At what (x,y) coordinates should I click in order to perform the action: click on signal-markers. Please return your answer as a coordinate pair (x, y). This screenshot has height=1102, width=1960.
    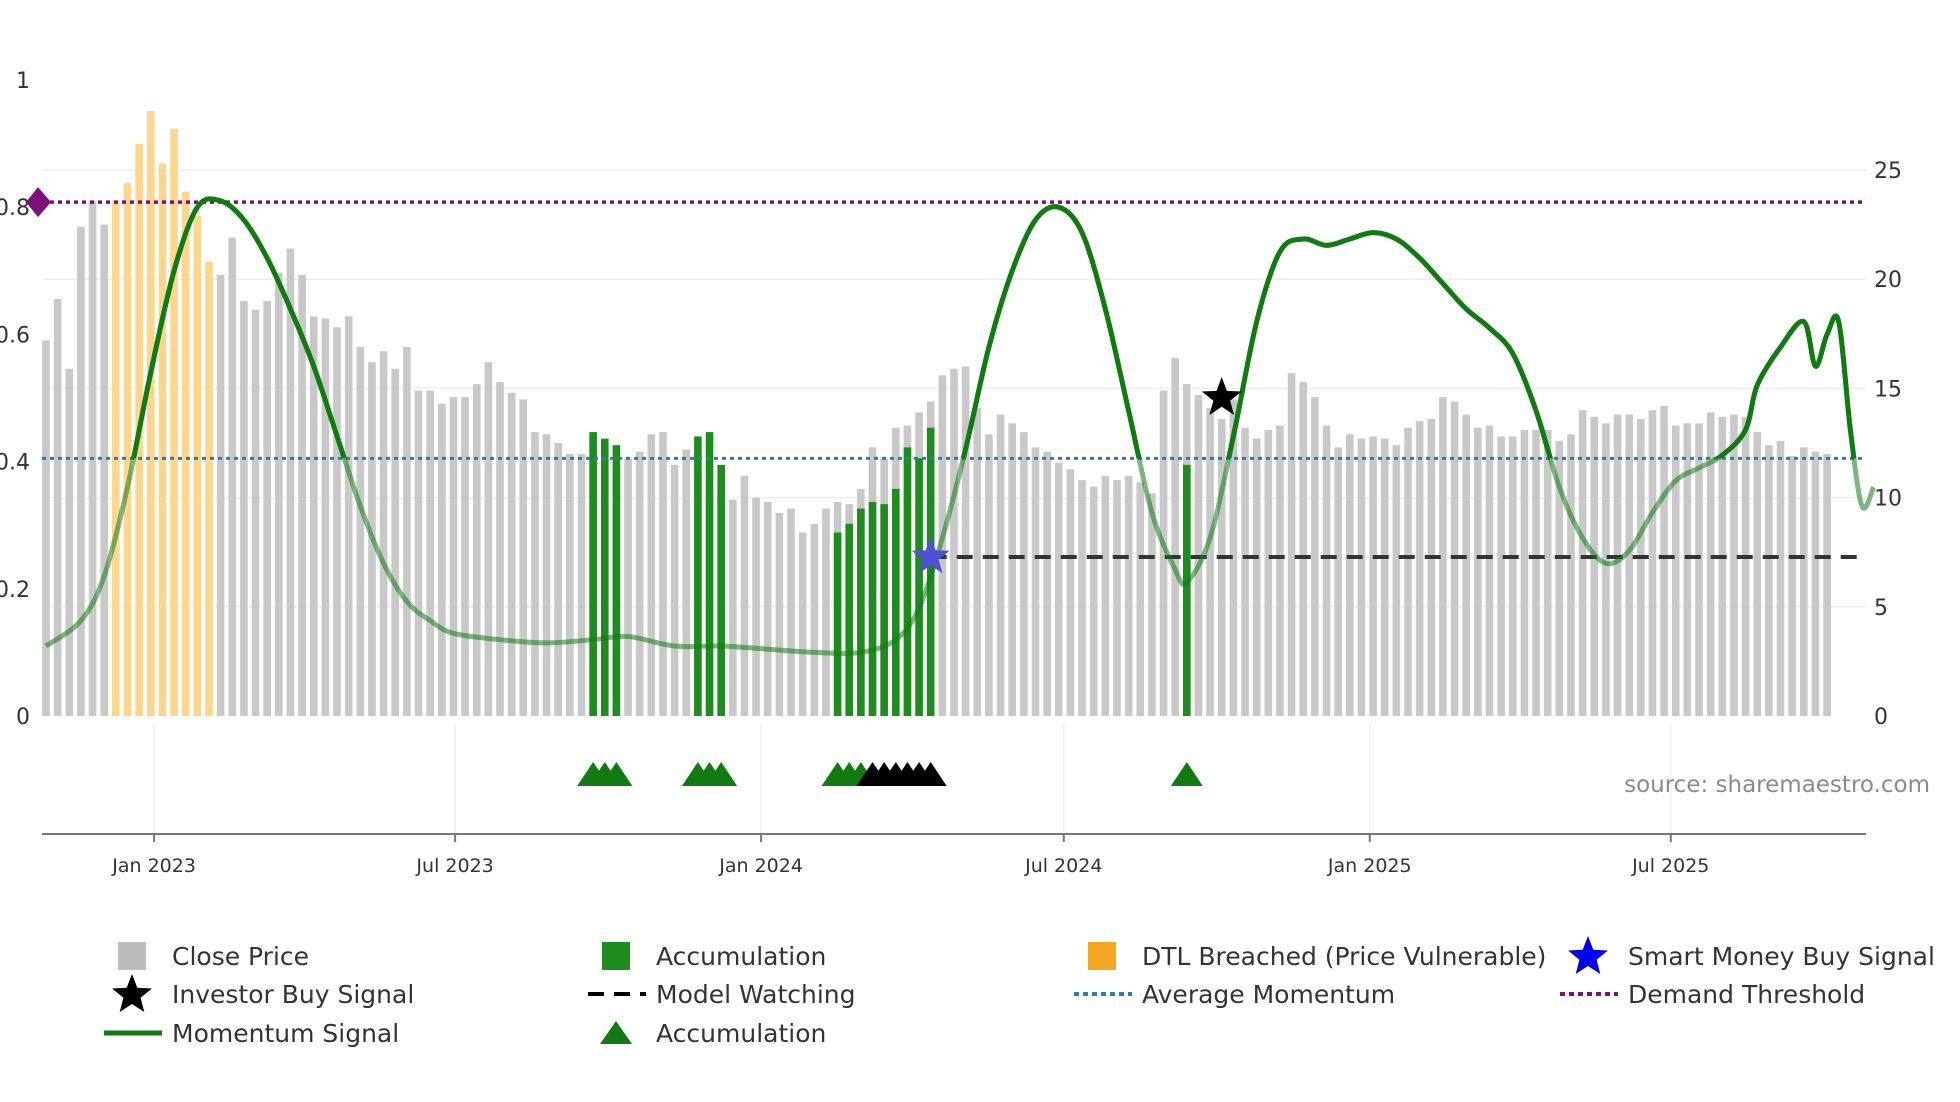
    Looking at the image, I should click on (1076, 475).